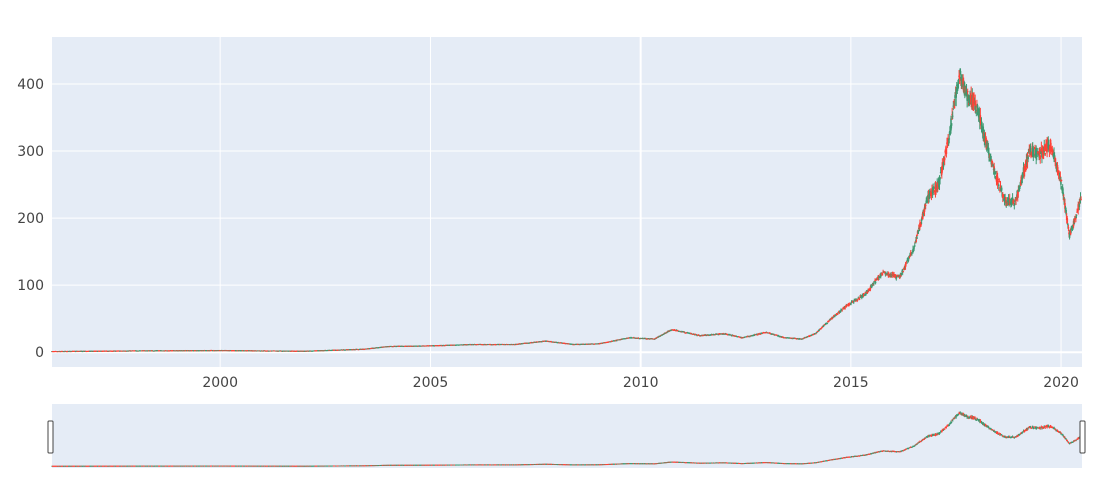 This screenshot has height=489, width=1106. I want to click on y-axis: 0 100 200 300 400, so click(30, 219).